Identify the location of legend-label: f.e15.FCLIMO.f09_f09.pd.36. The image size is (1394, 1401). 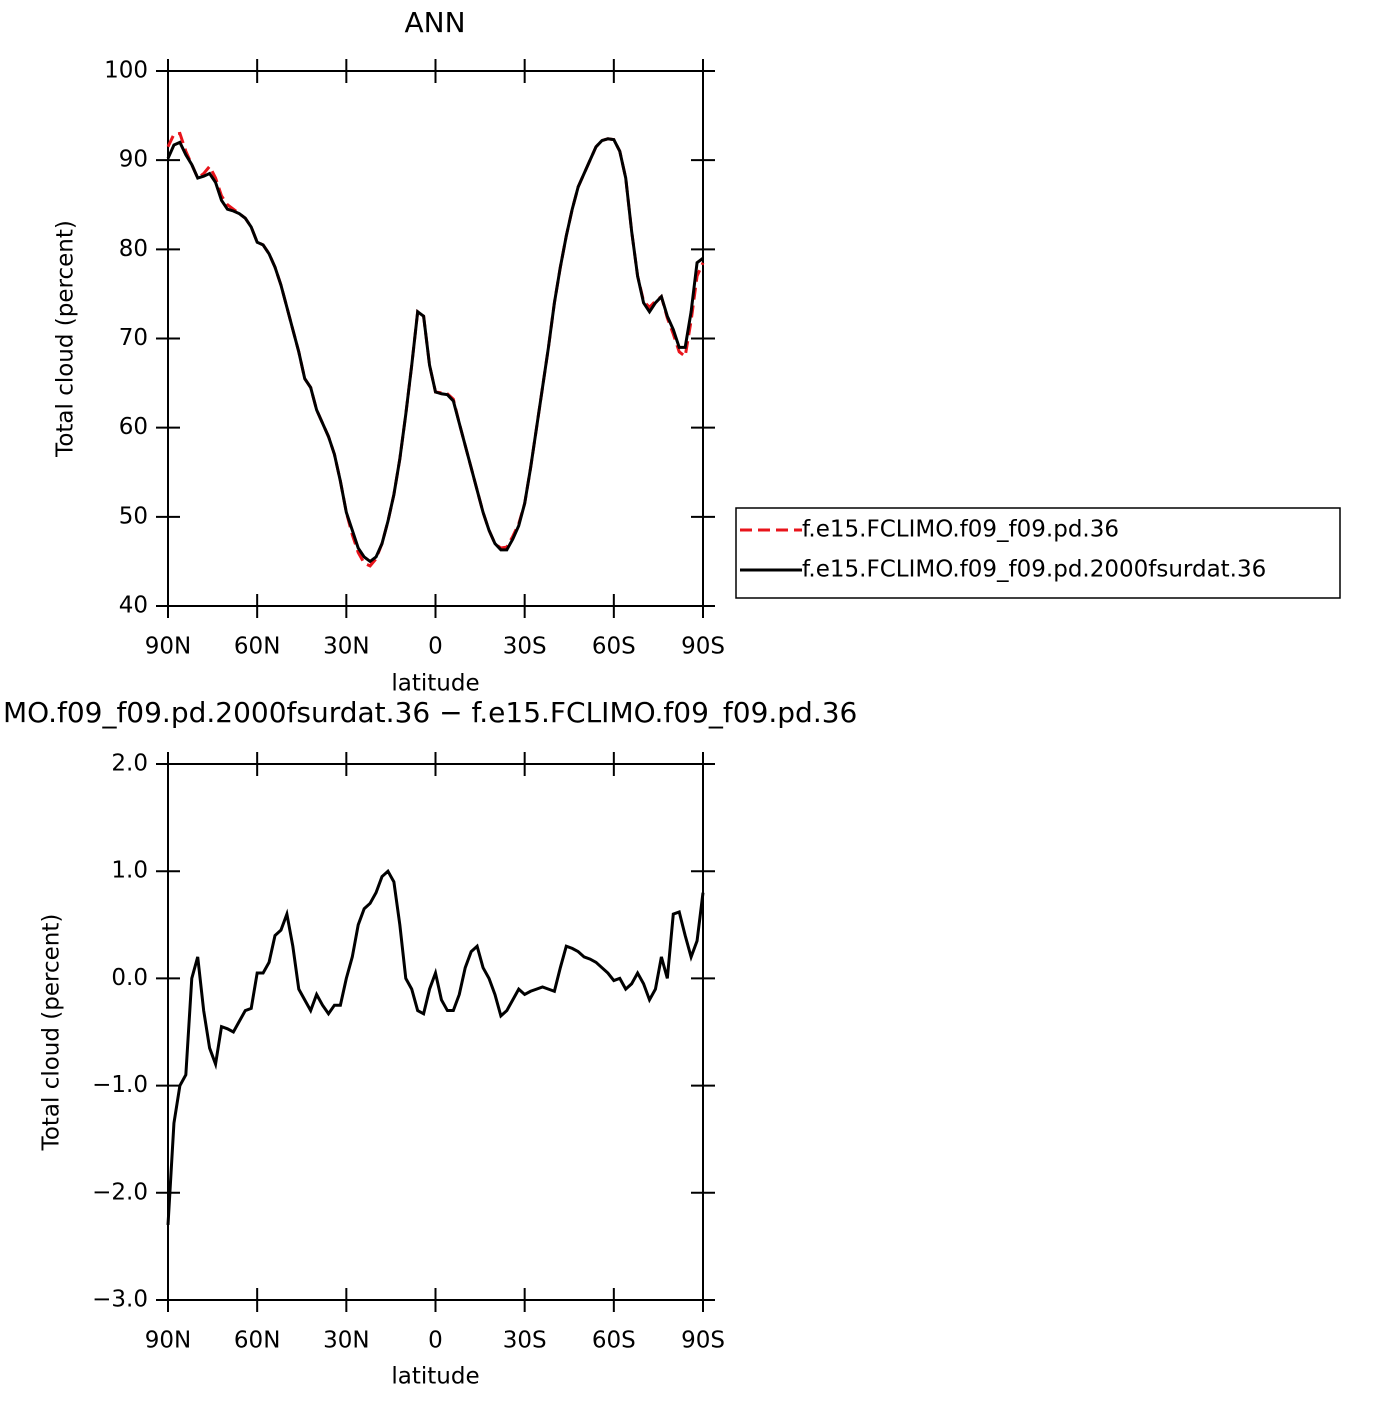
(960, 530).